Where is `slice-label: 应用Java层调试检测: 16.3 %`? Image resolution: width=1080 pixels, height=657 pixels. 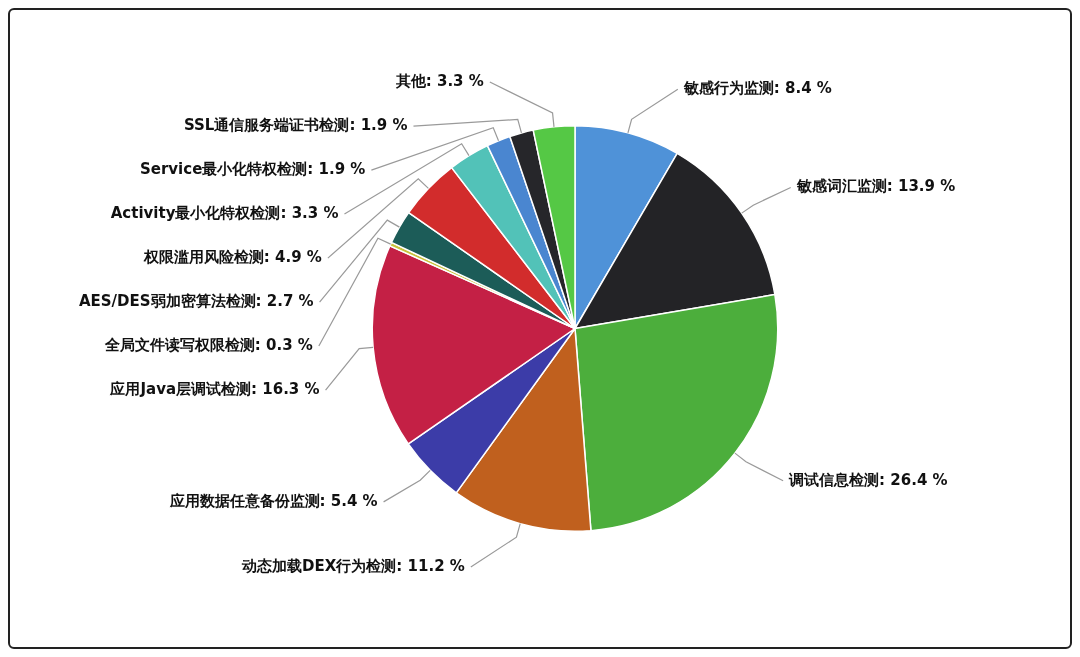
slice-label: 应用Java层调试检测: 16.3 % is located at coordinates (214, 388).